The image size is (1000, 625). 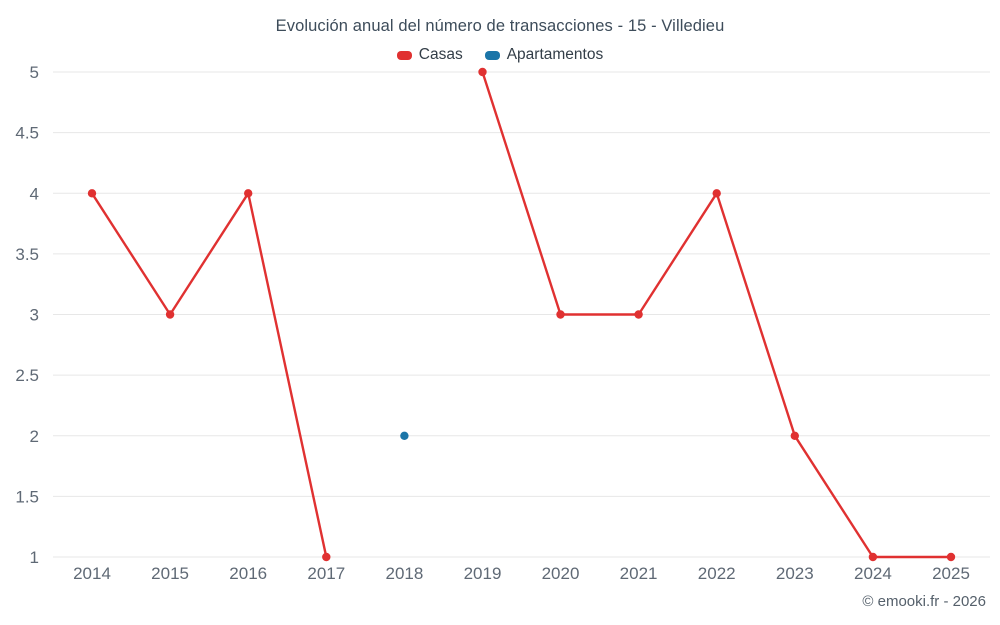 I want to click on y-tick-label: 5, so click(x=34, y=72).